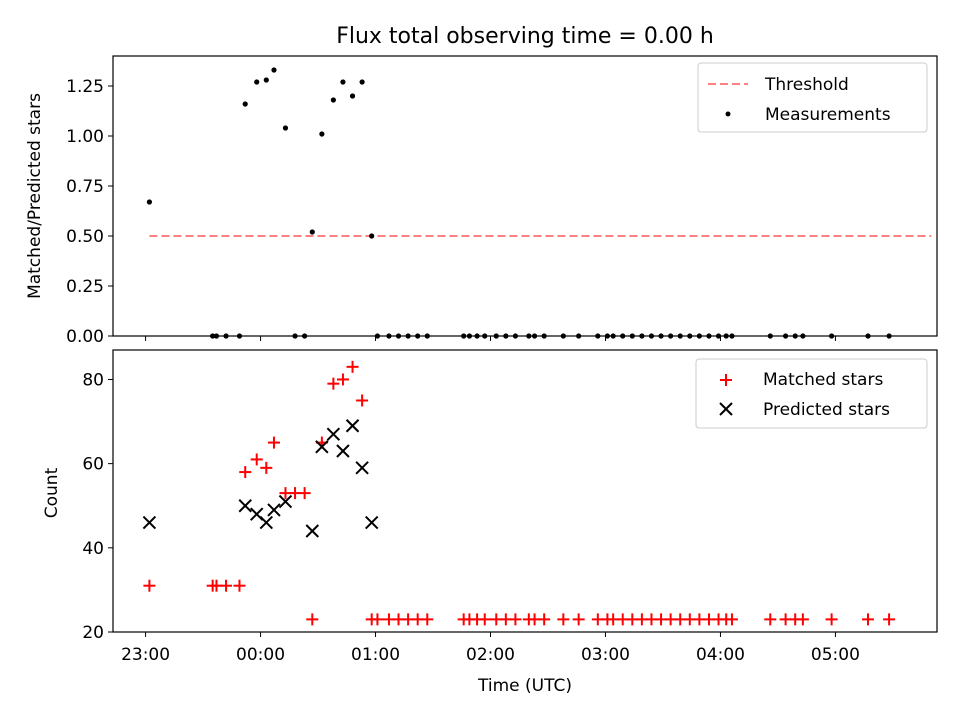  Describe the element at coordinates (726, 409) in the screenshot. I see `predicted-legend-swatch` at that location.